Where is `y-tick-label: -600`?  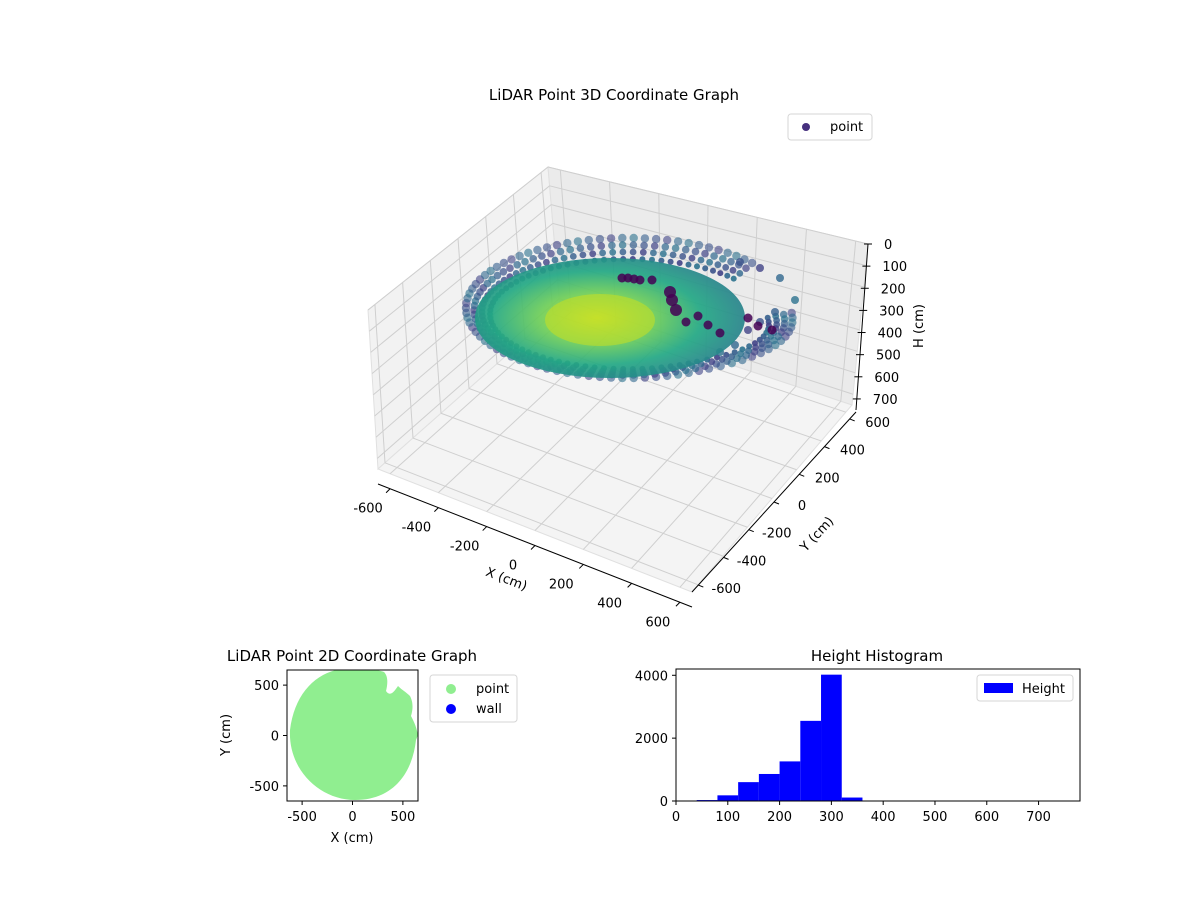 y-tick-label: -600 is located at coordinates (727, 589).